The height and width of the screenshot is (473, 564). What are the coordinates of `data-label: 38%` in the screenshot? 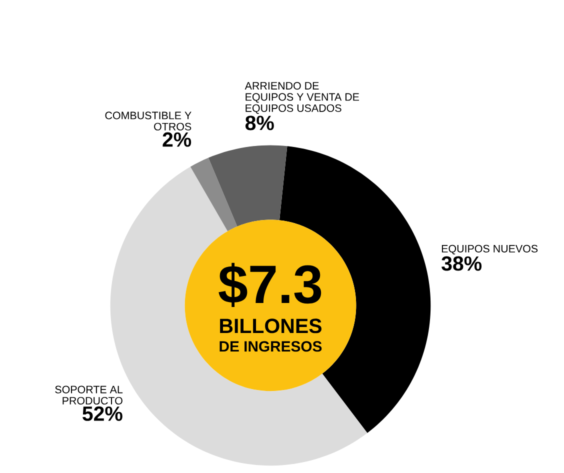 It's located at (462, 263).